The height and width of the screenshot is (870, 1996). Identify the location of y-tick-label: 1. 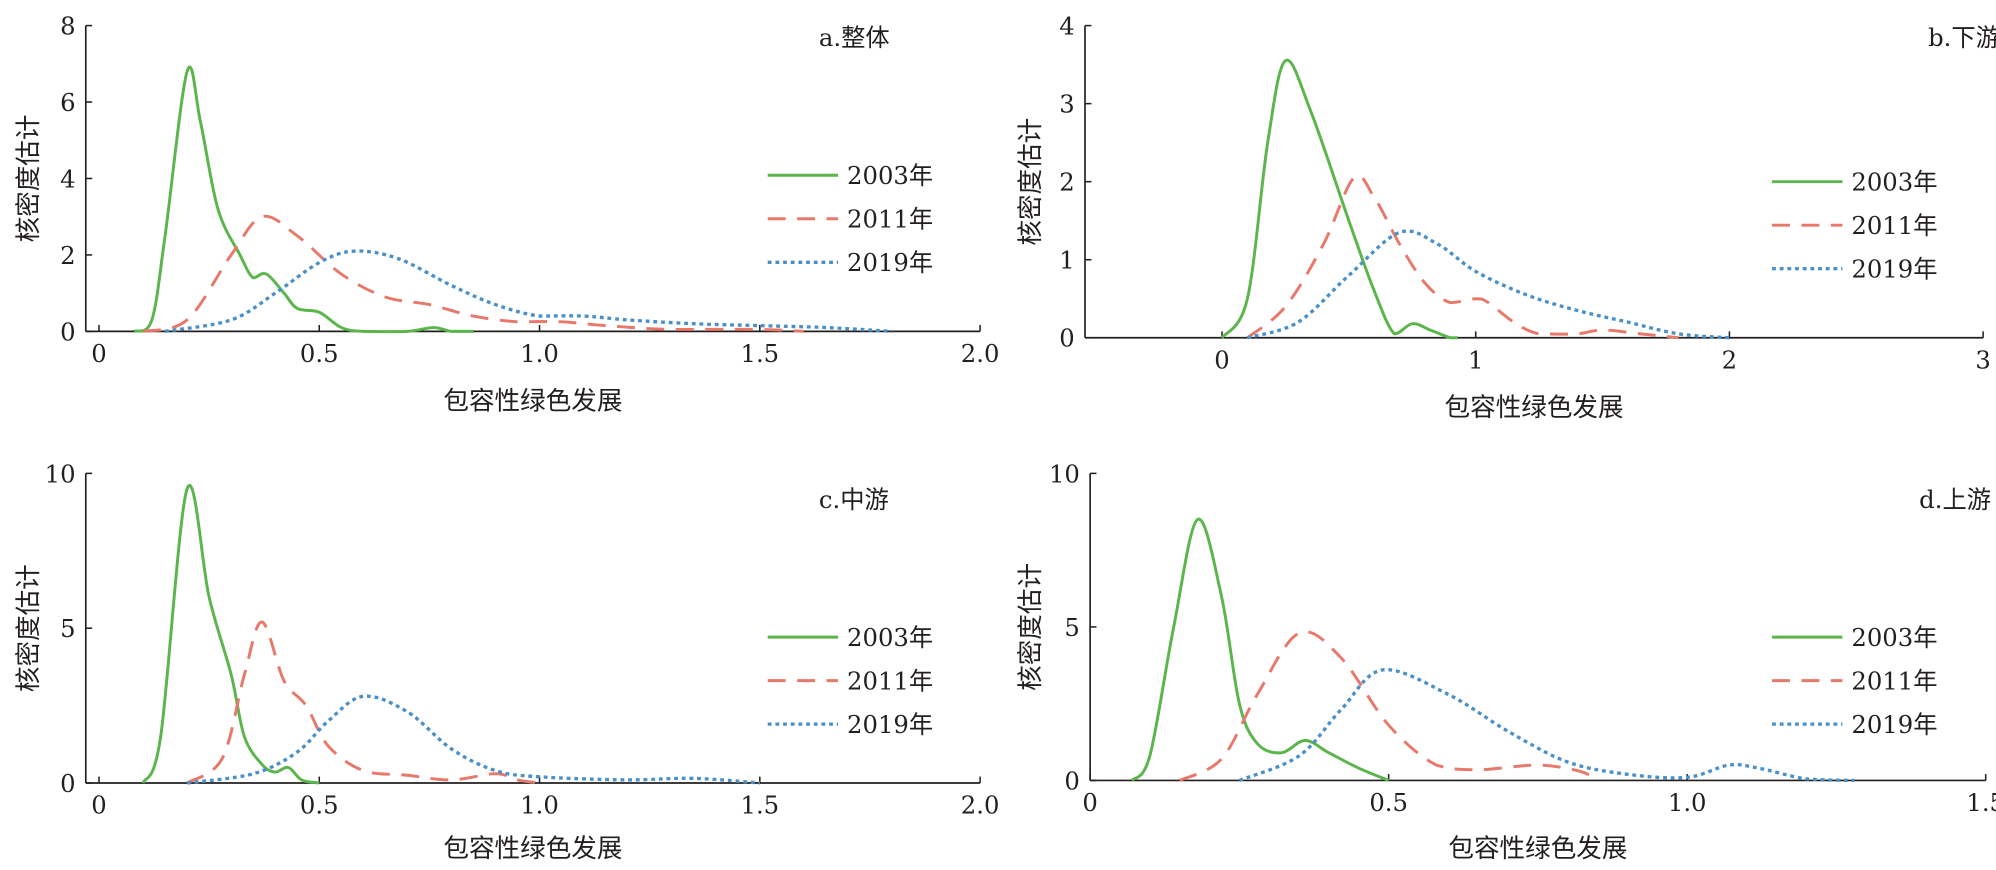
(1066, 260).